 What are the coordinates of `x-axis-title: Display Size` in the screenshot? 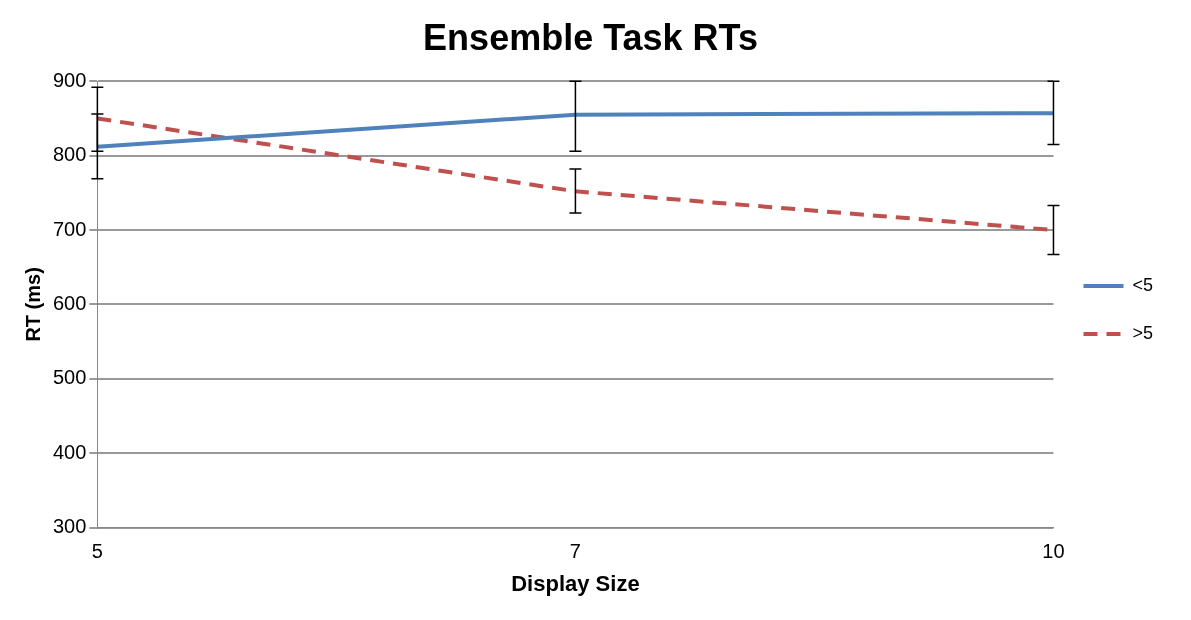 It's located at (575, 583).